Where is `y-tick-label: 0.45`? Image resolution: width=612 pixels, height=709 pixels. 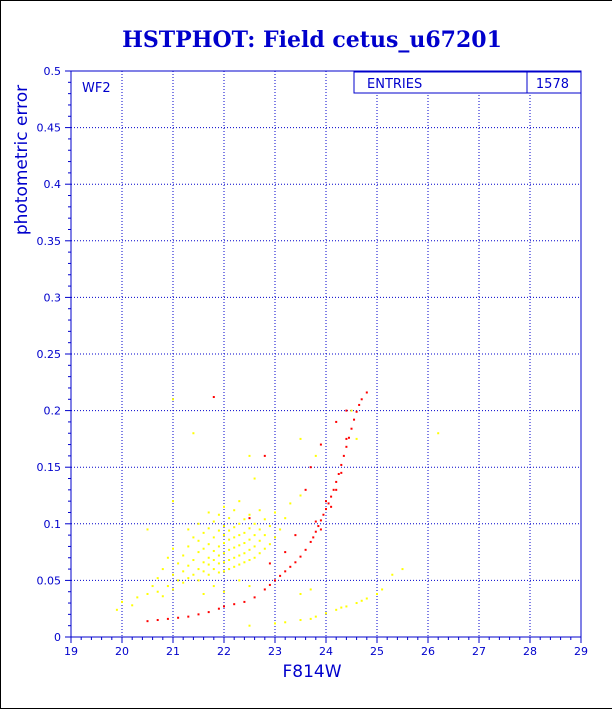 y-tick-label: 0.45 is located at coordinates (49, 128).